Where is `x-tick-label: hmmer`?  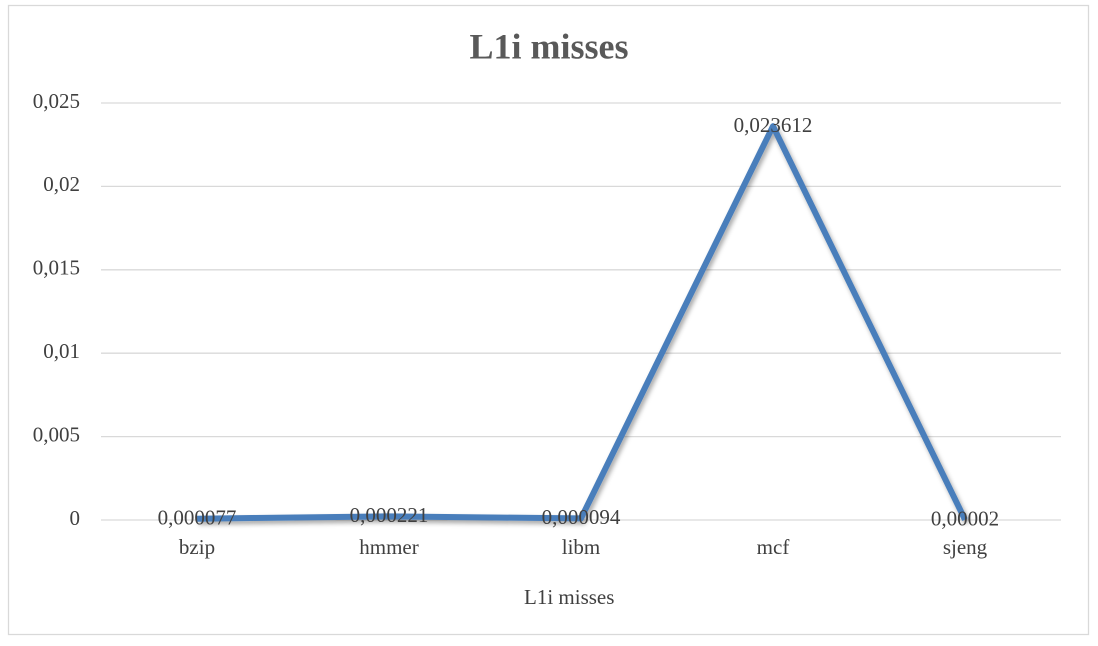
x-tick-label: hmmer is located at coordinates (388, 547).